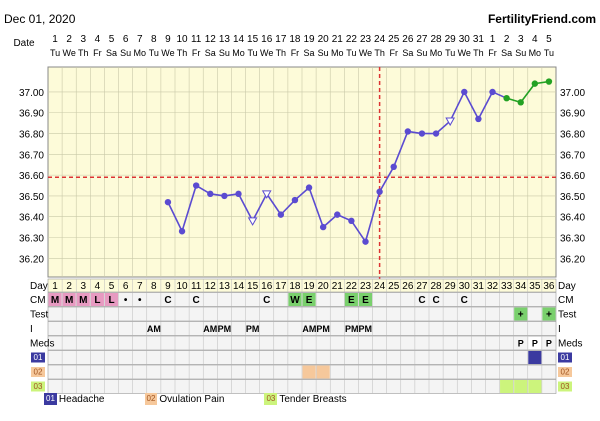 This screenshot has width=600, height=421. What do you see at coordinates (572, 238) in the screenshot?
I see `y-tick-label-right: 36.30` at bounding box center [572, 238].